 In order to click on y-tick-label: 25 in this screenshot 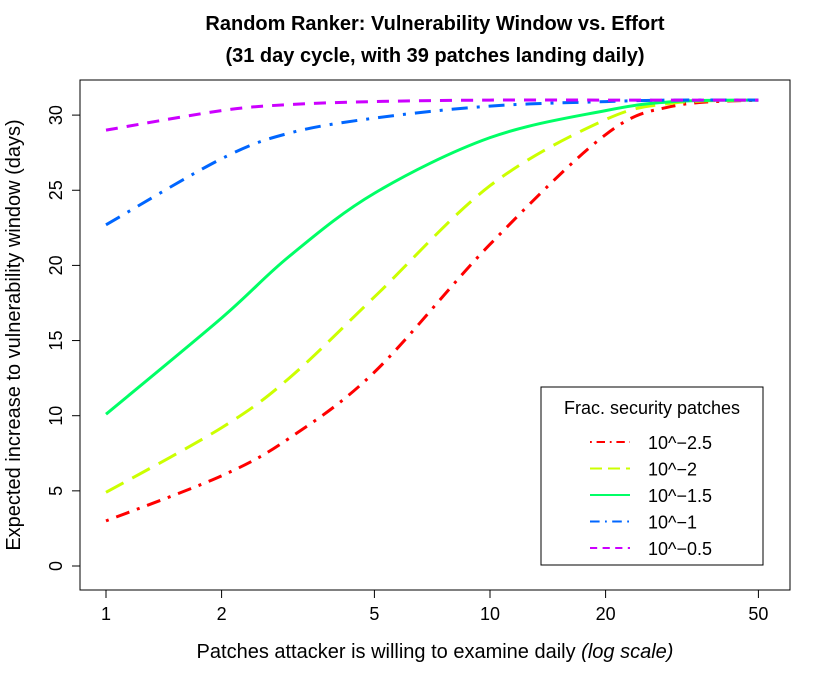, I will do `click(56, 190)`.